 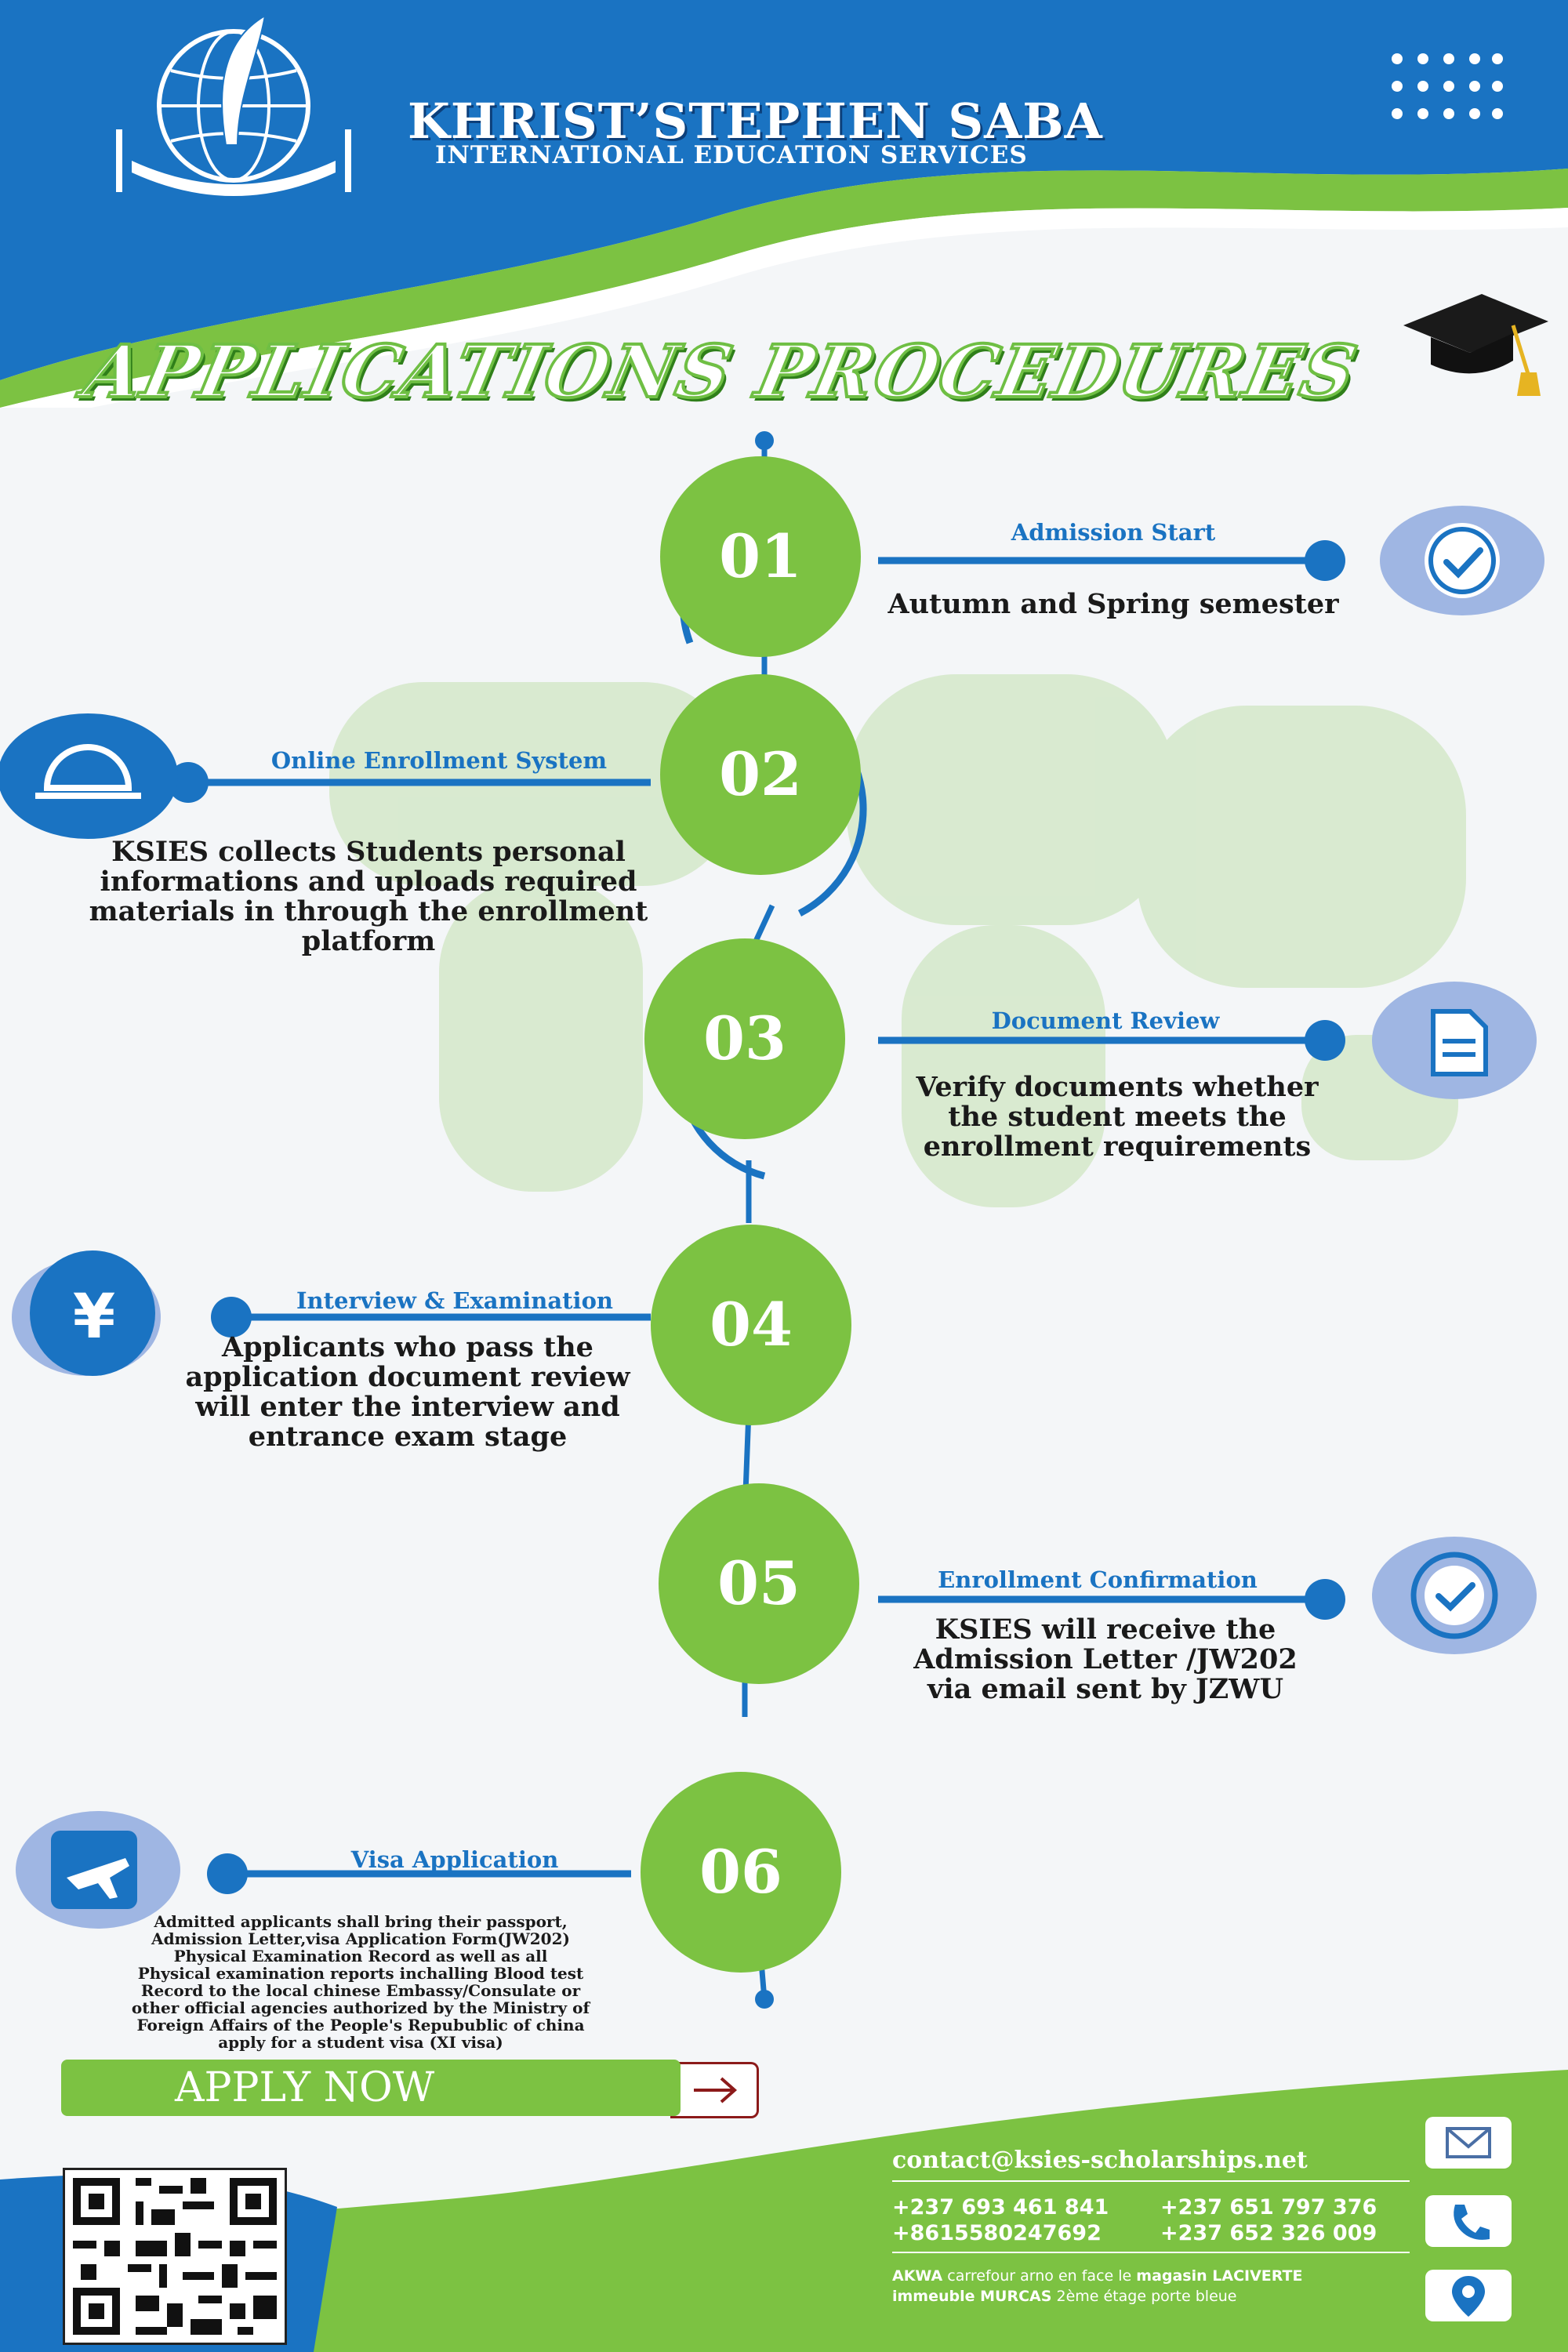 What do you see at coordinates (740, 1872) in the screenshot?
I see `step-number-06: 06` at bounding box center [740, 1872].